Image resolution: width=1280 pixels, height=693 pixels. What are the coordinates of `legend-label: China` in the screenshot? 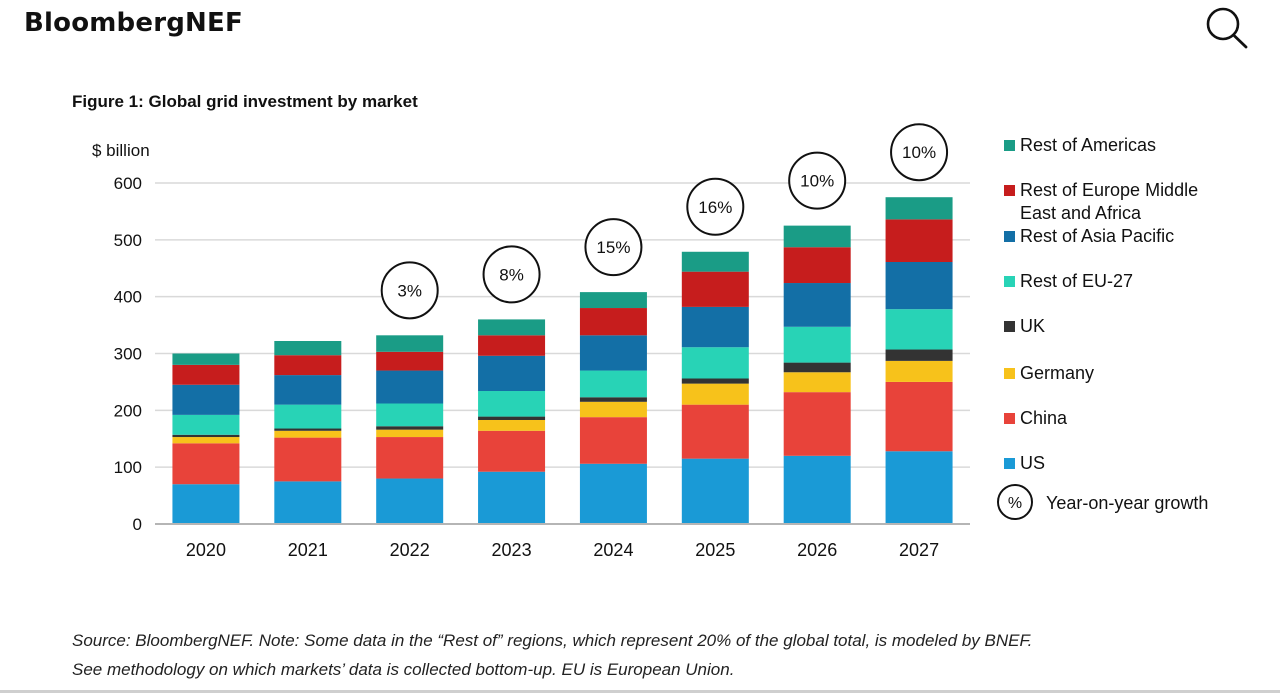 It's located at (1044, 418).